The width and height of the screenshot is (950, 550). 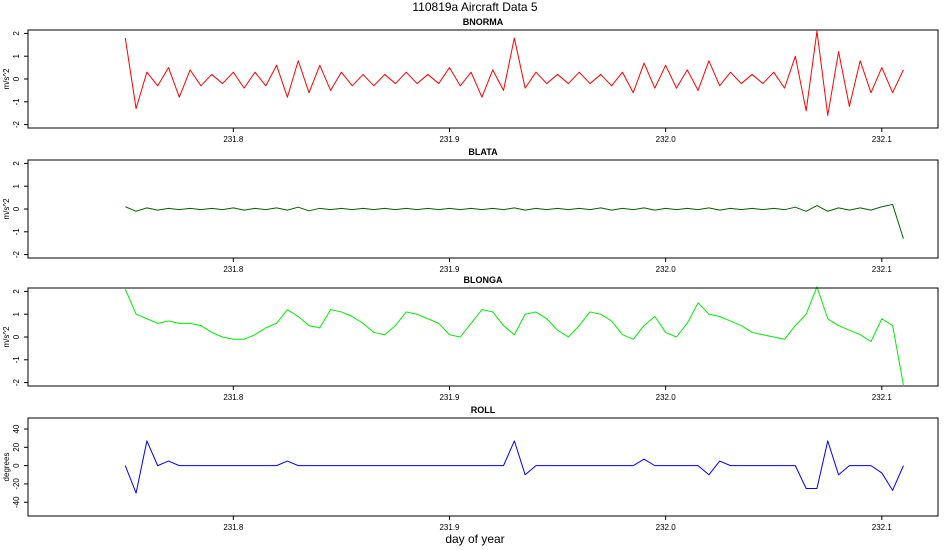 What do you see at coordinates (475, 7) in the screenshot?
I see `chart-title: 110819a Aircraft Data 5` at bounding box center [475, 7].